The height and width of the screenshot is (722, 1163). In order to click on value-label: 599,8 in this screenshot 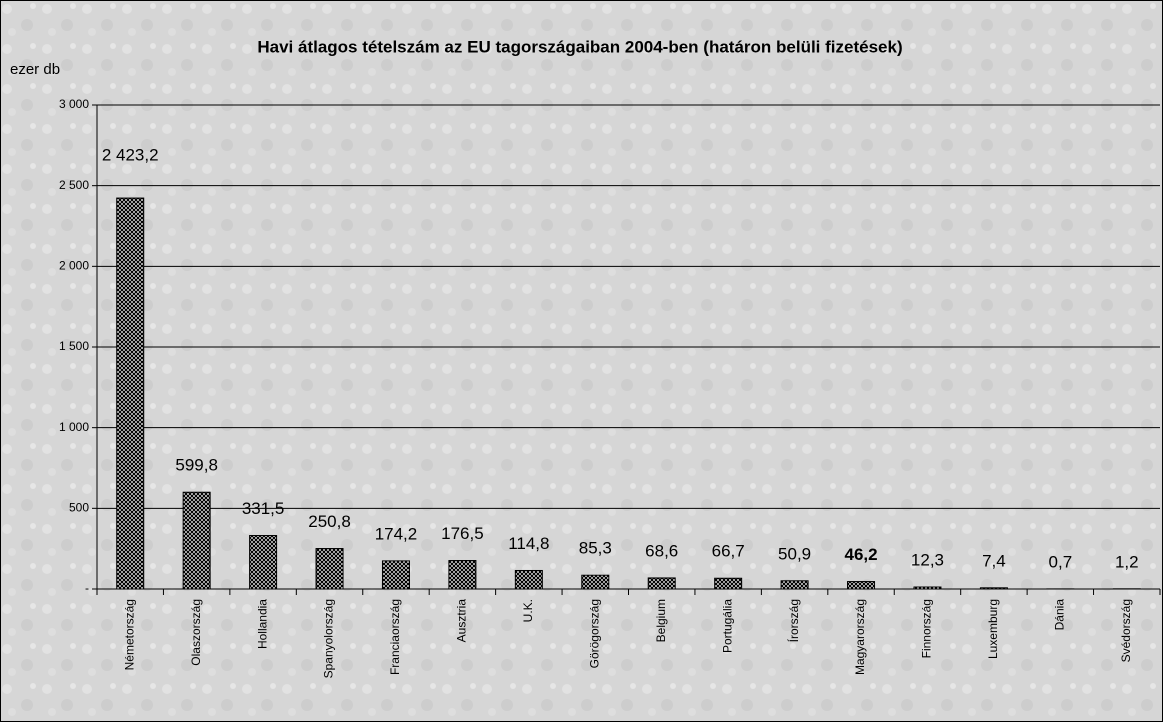, I will do `click(196, 465)`.